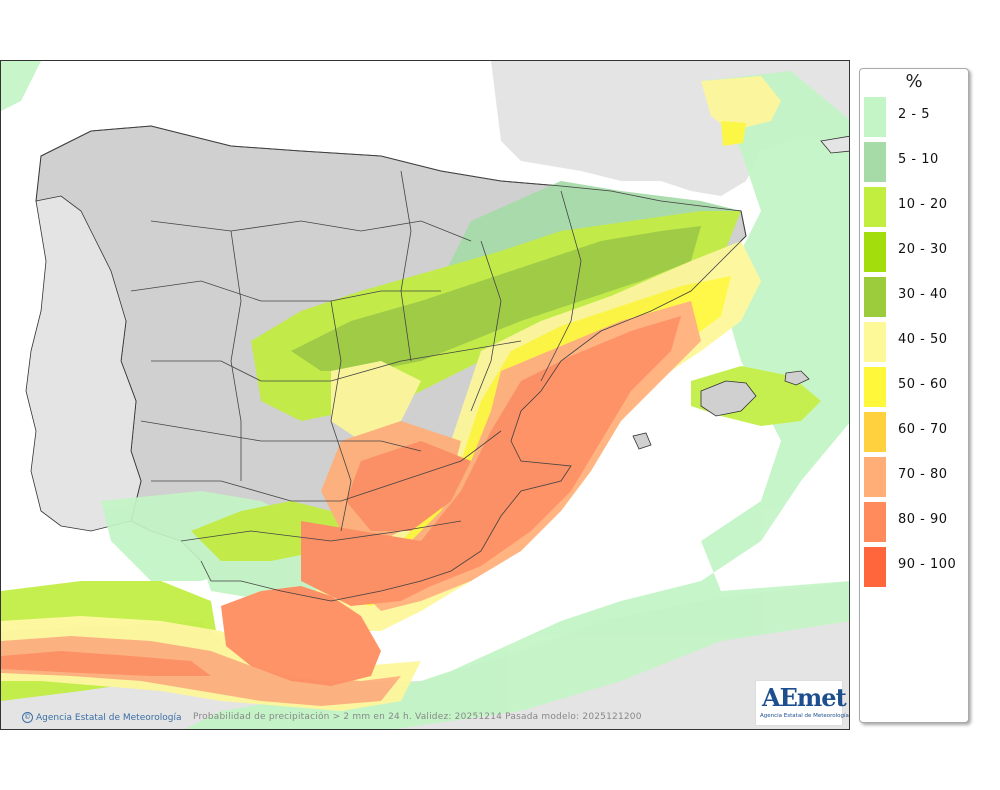 This screenshot has height=790, width=1000. Describe the element at coordinates (923, 384) in the screenshot. I see `legend-label: 50 - 60` at that location.